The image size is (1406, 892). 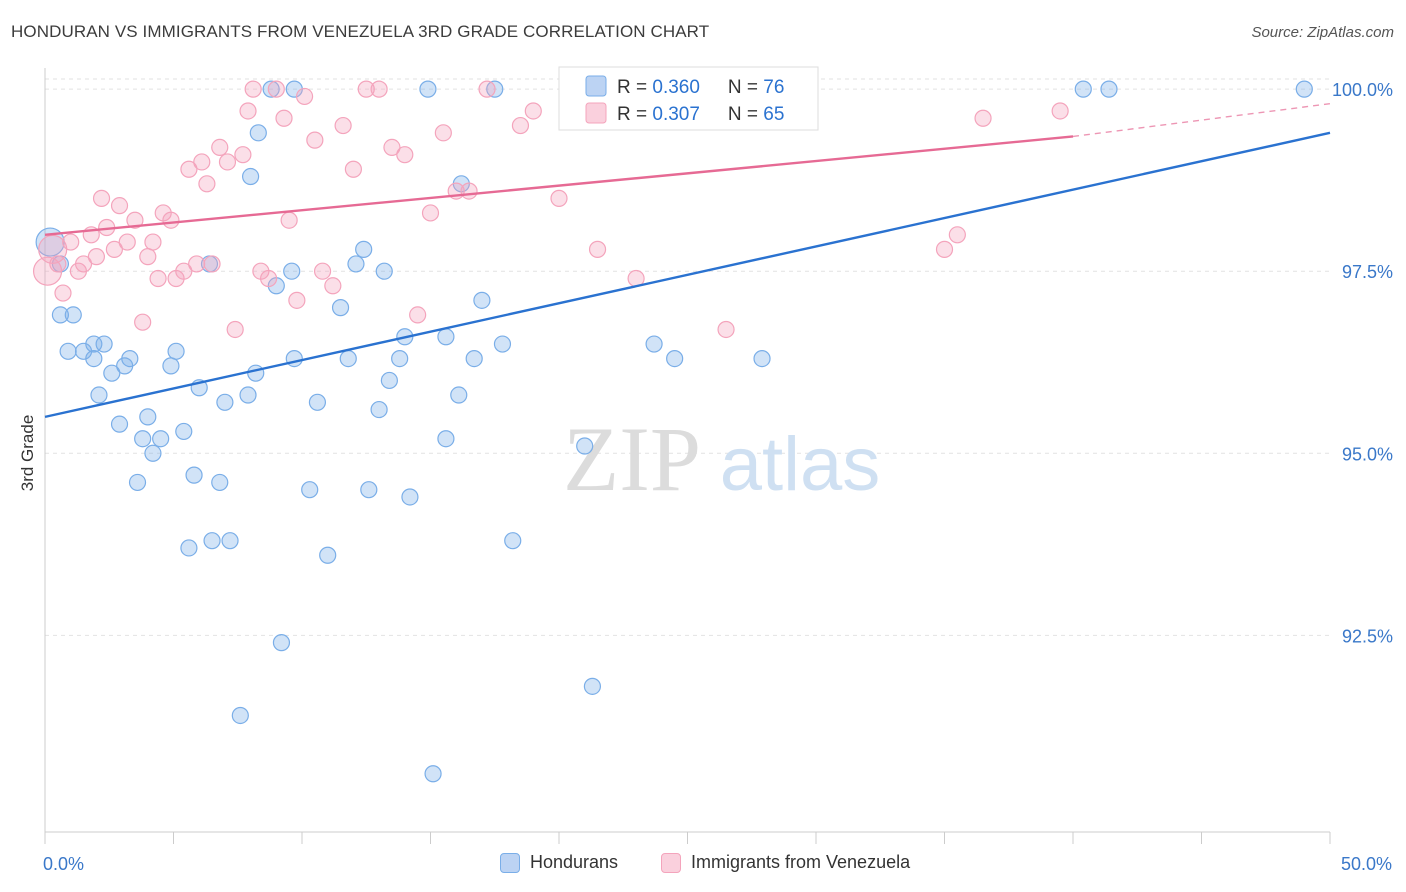 What do you see at coordinates (1322, 32) in the screenshot?
I see `chart-source: Source: ZipAtlas.com` at bounding box center [1322, 32].